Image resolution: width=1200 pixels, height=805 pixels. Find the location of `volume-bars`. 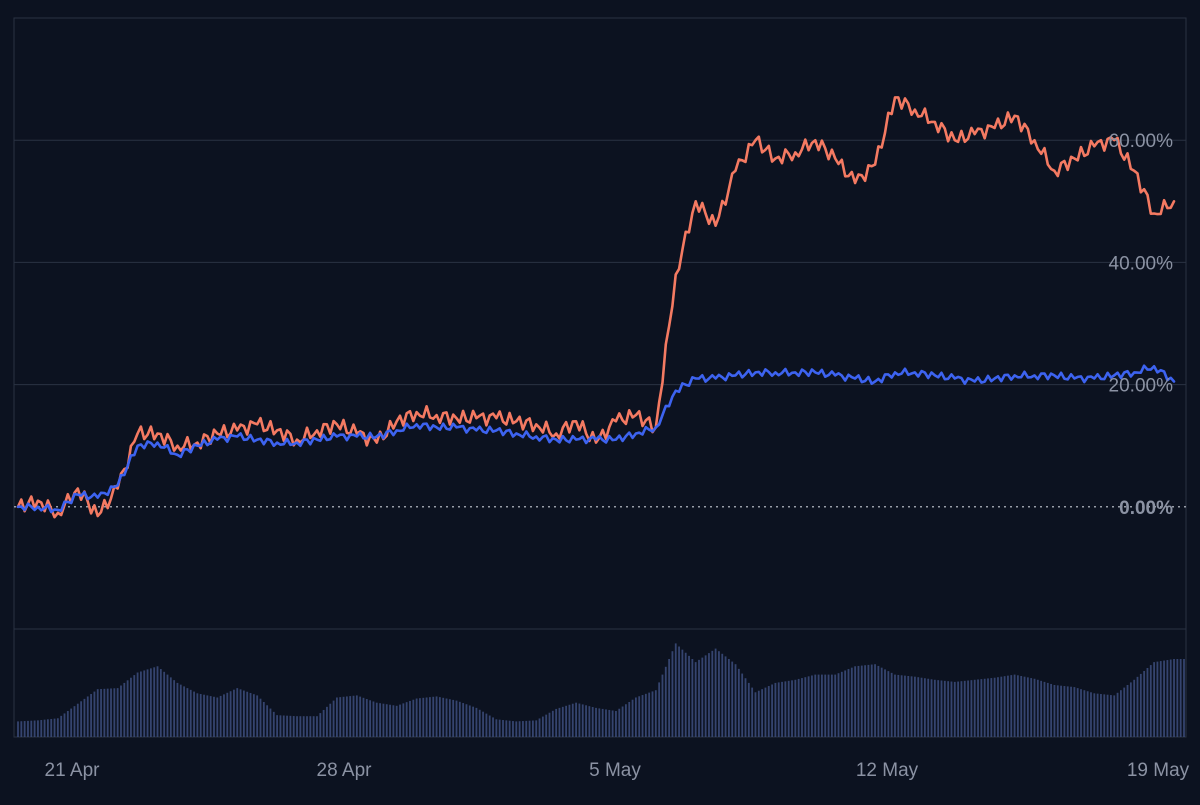

volume-bars is located at coordinates (601, 690).